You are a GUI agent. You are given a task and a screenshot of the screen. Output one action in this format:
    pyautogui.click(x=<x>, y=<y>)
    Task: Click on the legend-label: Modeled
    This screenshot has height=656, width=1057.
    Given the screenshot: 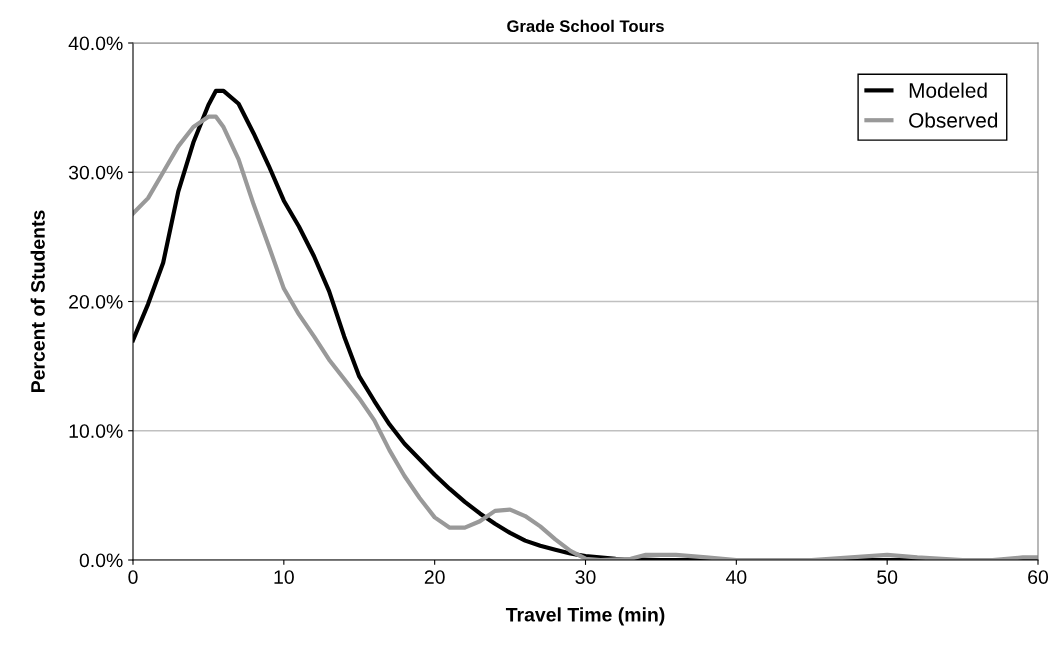 What is the action you would take?
    pyautogui.click(x=948, y=90)
    